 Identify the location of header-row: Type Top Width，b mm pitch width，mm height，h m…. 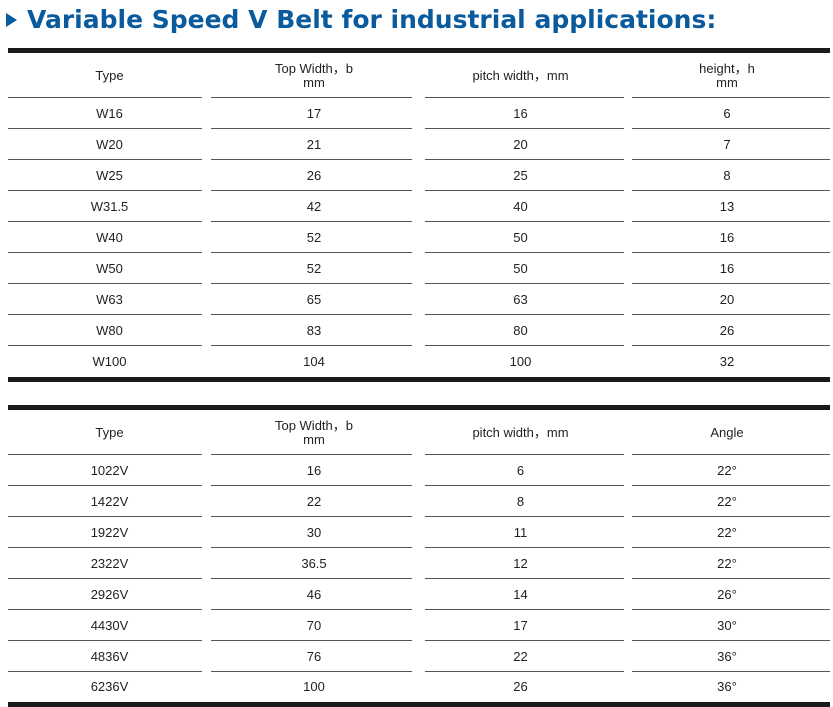
(419, 75).